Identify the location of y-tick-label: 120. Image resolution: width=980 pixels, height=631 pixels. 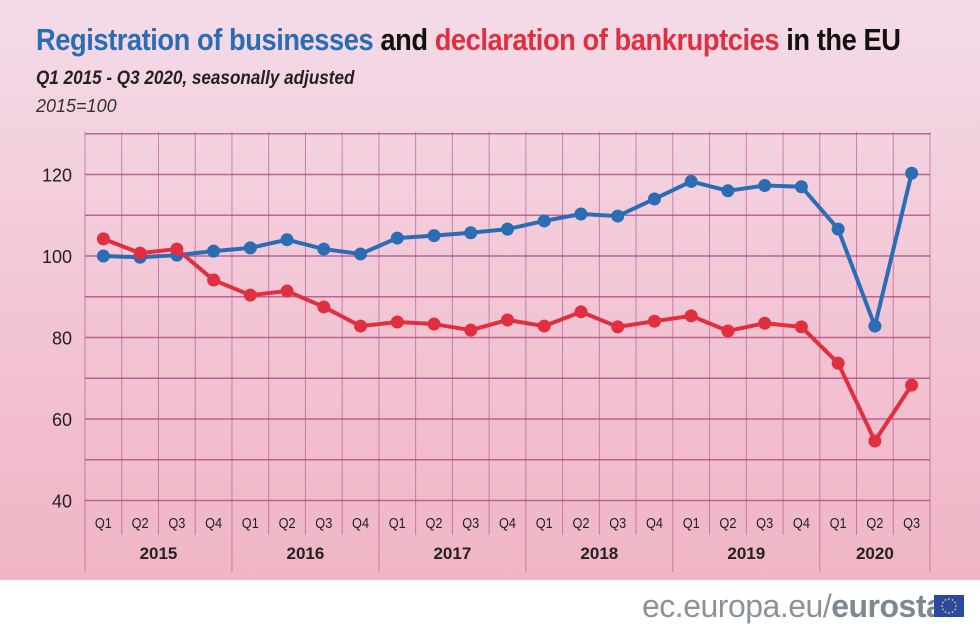
(57, 176).